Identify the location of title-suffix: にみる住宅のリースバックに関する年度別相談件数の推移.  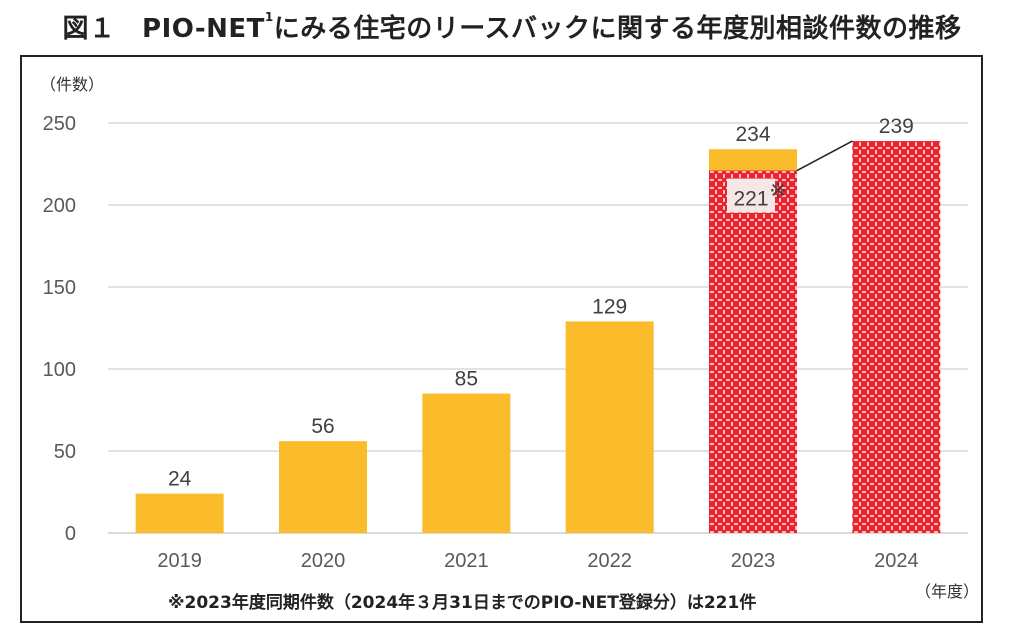
(617, 29).